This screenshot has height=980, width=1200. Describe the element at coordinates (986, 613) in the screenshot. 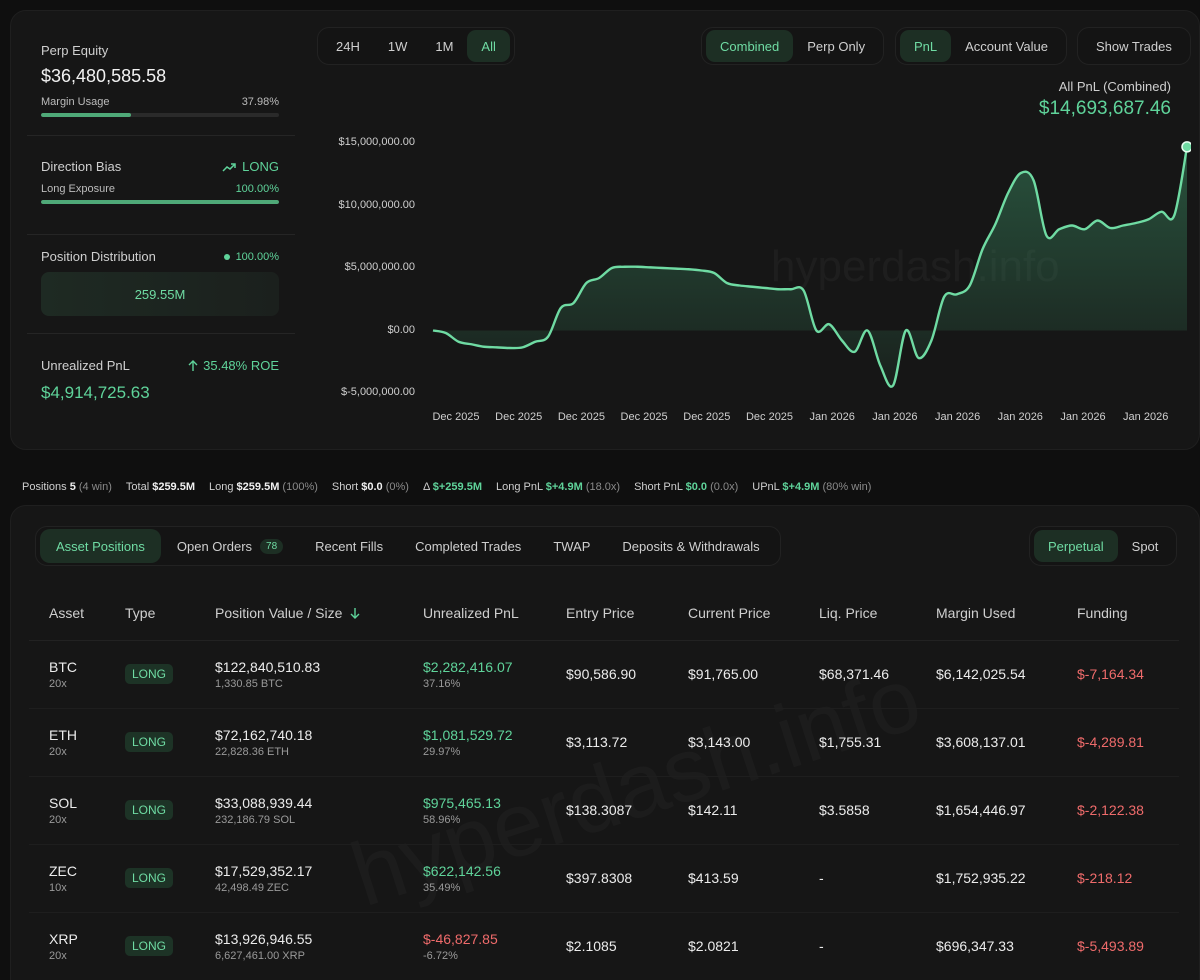

I see `column-header-margin-used: Margin Used` at that location.